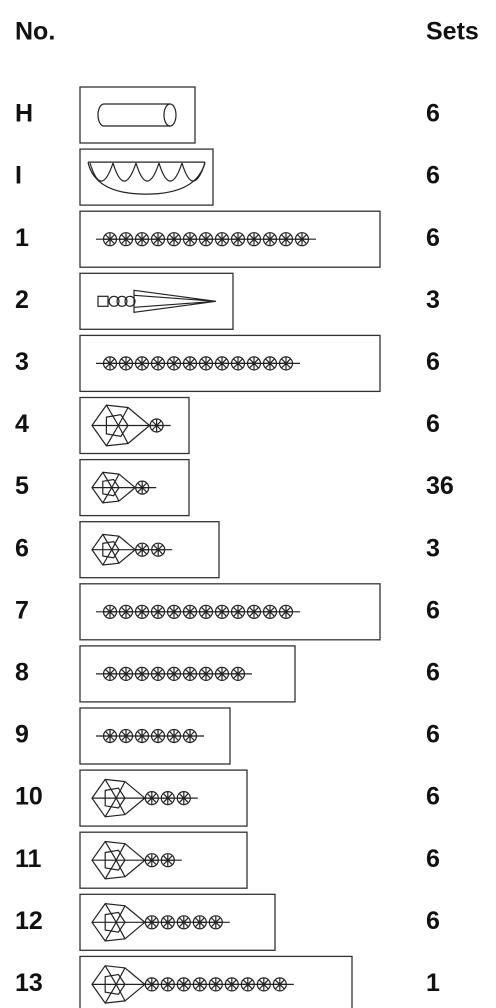 This screenshot has width=496, height=1008. Describe the element at coordinates (227, 981) in the screenshot. I see `row: 13 1` at that location.